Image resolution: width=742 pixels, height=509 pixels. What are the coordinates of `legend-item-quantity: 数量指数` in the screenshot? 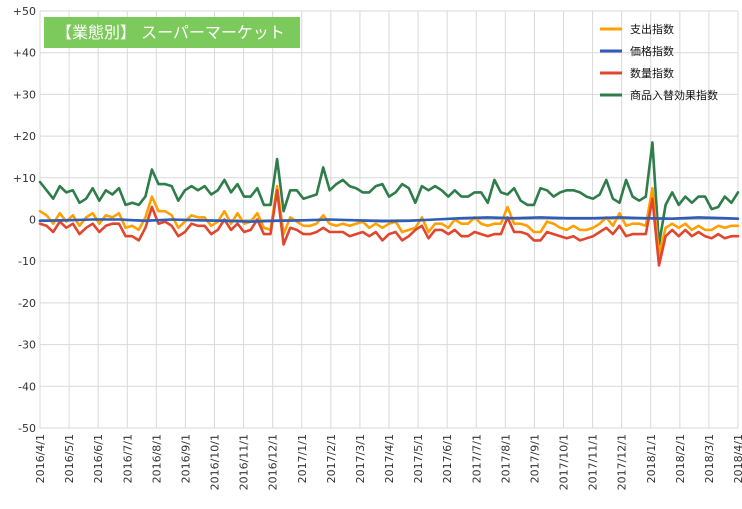 It's located at (637, 73).